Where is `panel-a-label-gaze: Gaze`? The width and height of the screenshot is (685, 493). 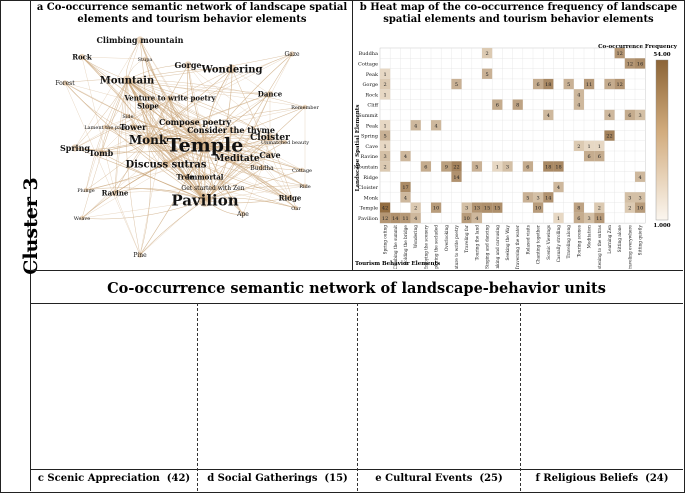 panel-a-label-gaze: Gaze is located at coordinates (292, 54).